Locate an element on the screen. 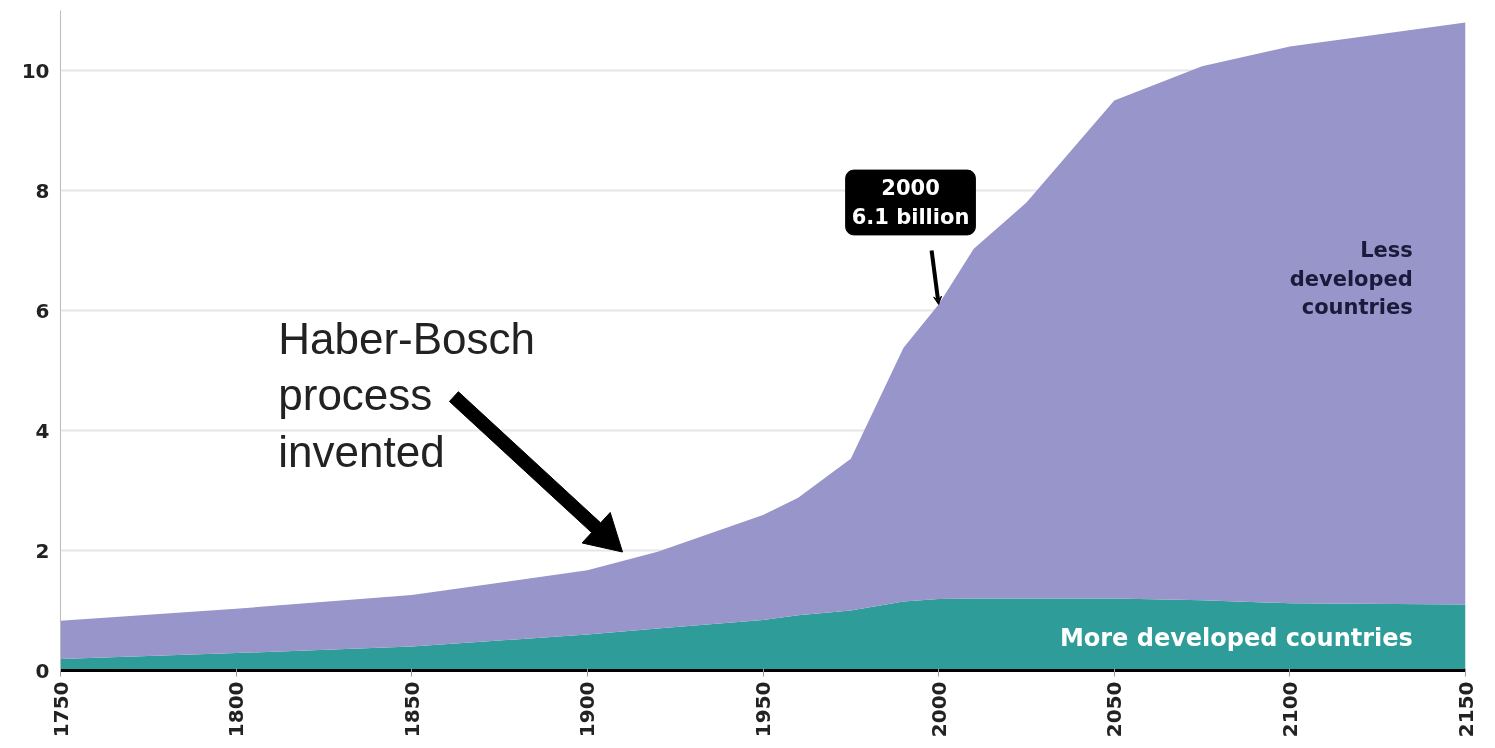 The width and height of the screenshot is (1495, 748). x-tick-label: 2150 is located at coordinates (1465, 709).